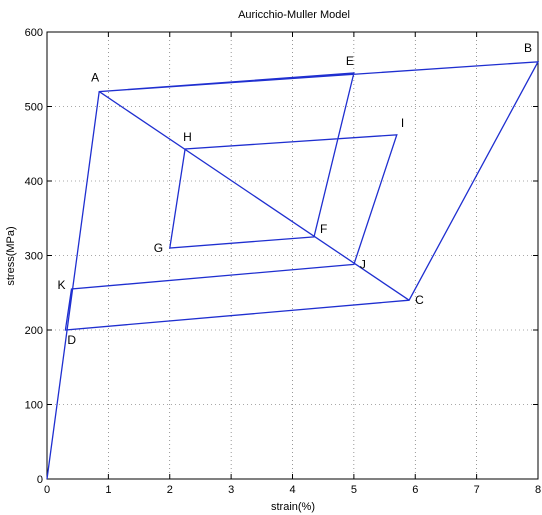  What do you see at coordinates (538, 490) in the screenshot?
I see `x-tick-label: 8` at bounding box center [538, 490].